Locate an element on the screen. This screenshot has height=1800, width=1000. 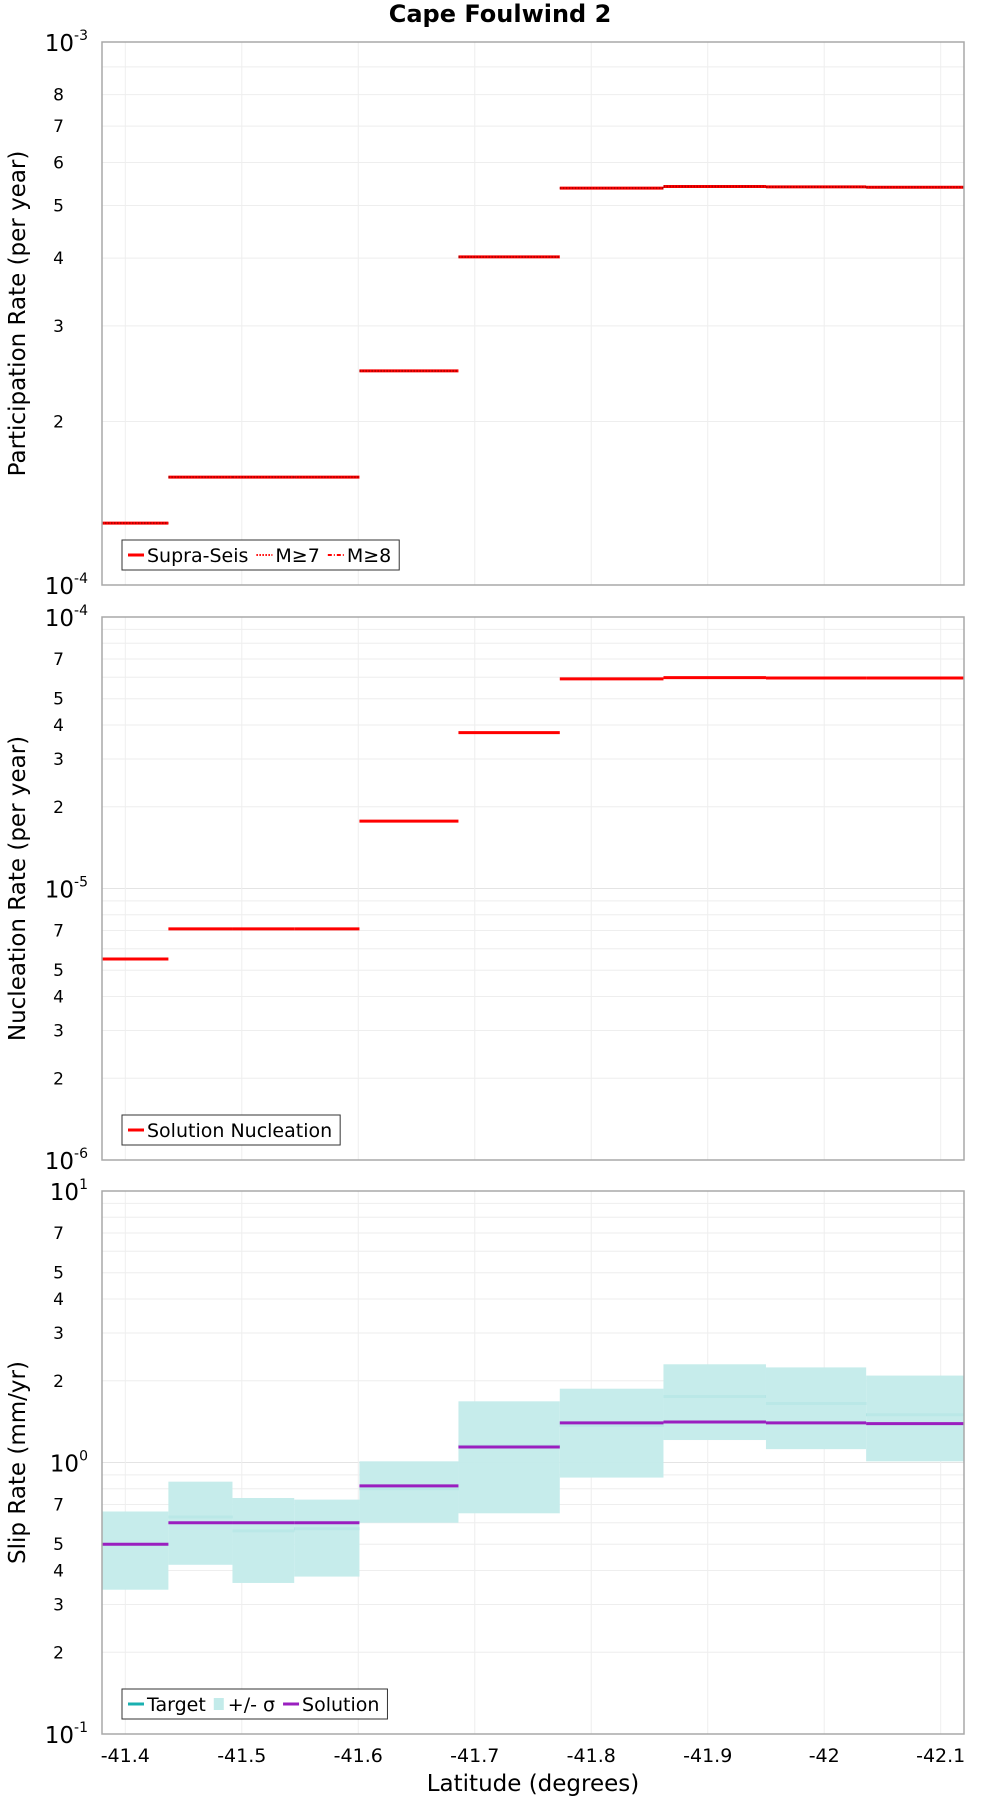
legend-label: Target is located at coordinates (176, 1705).